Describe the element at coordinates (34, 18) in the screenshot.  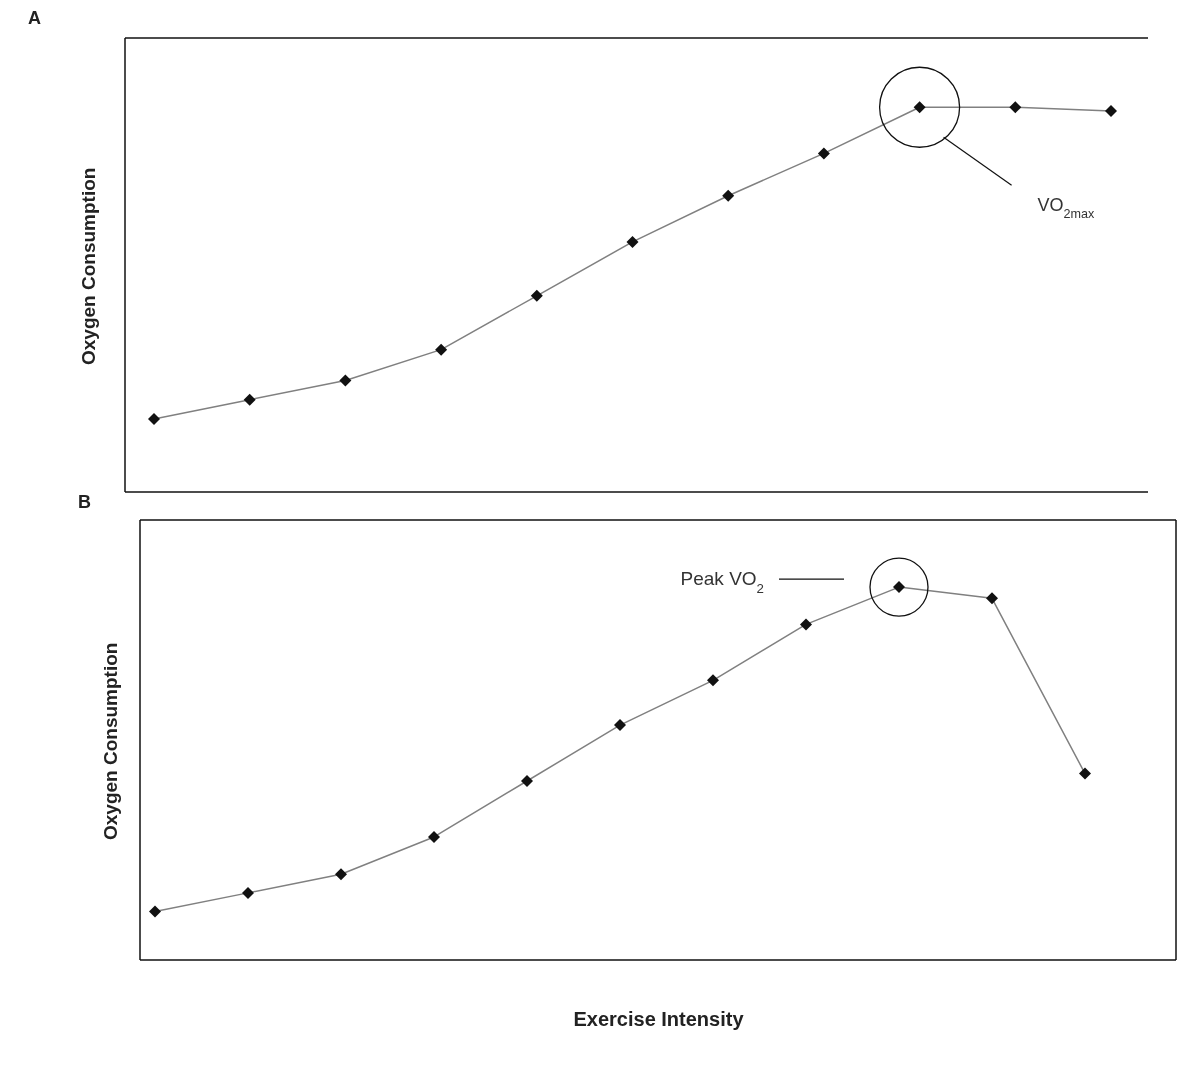
I see `chart-title: A` at that location.